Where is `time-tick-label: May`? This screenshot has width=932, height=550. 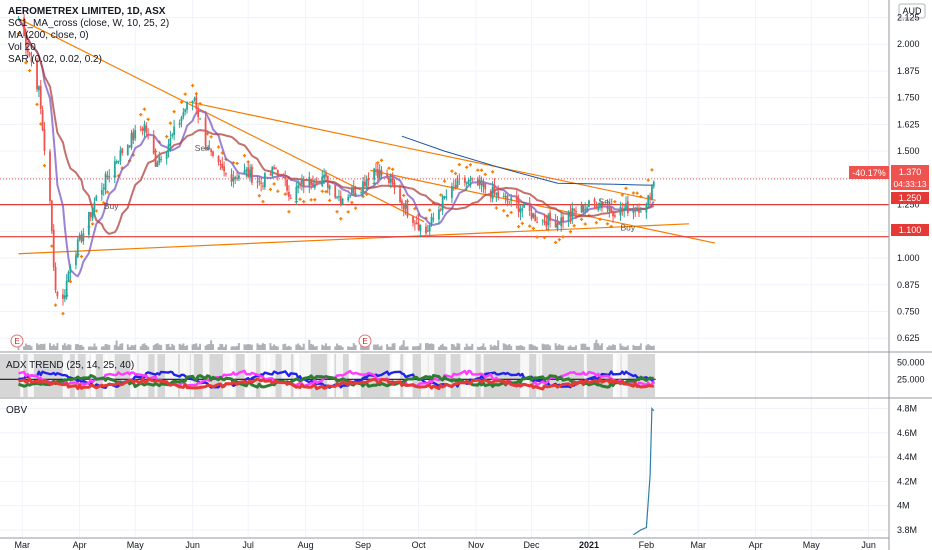 time-tick-label: May is located at coordinates (136, 545).